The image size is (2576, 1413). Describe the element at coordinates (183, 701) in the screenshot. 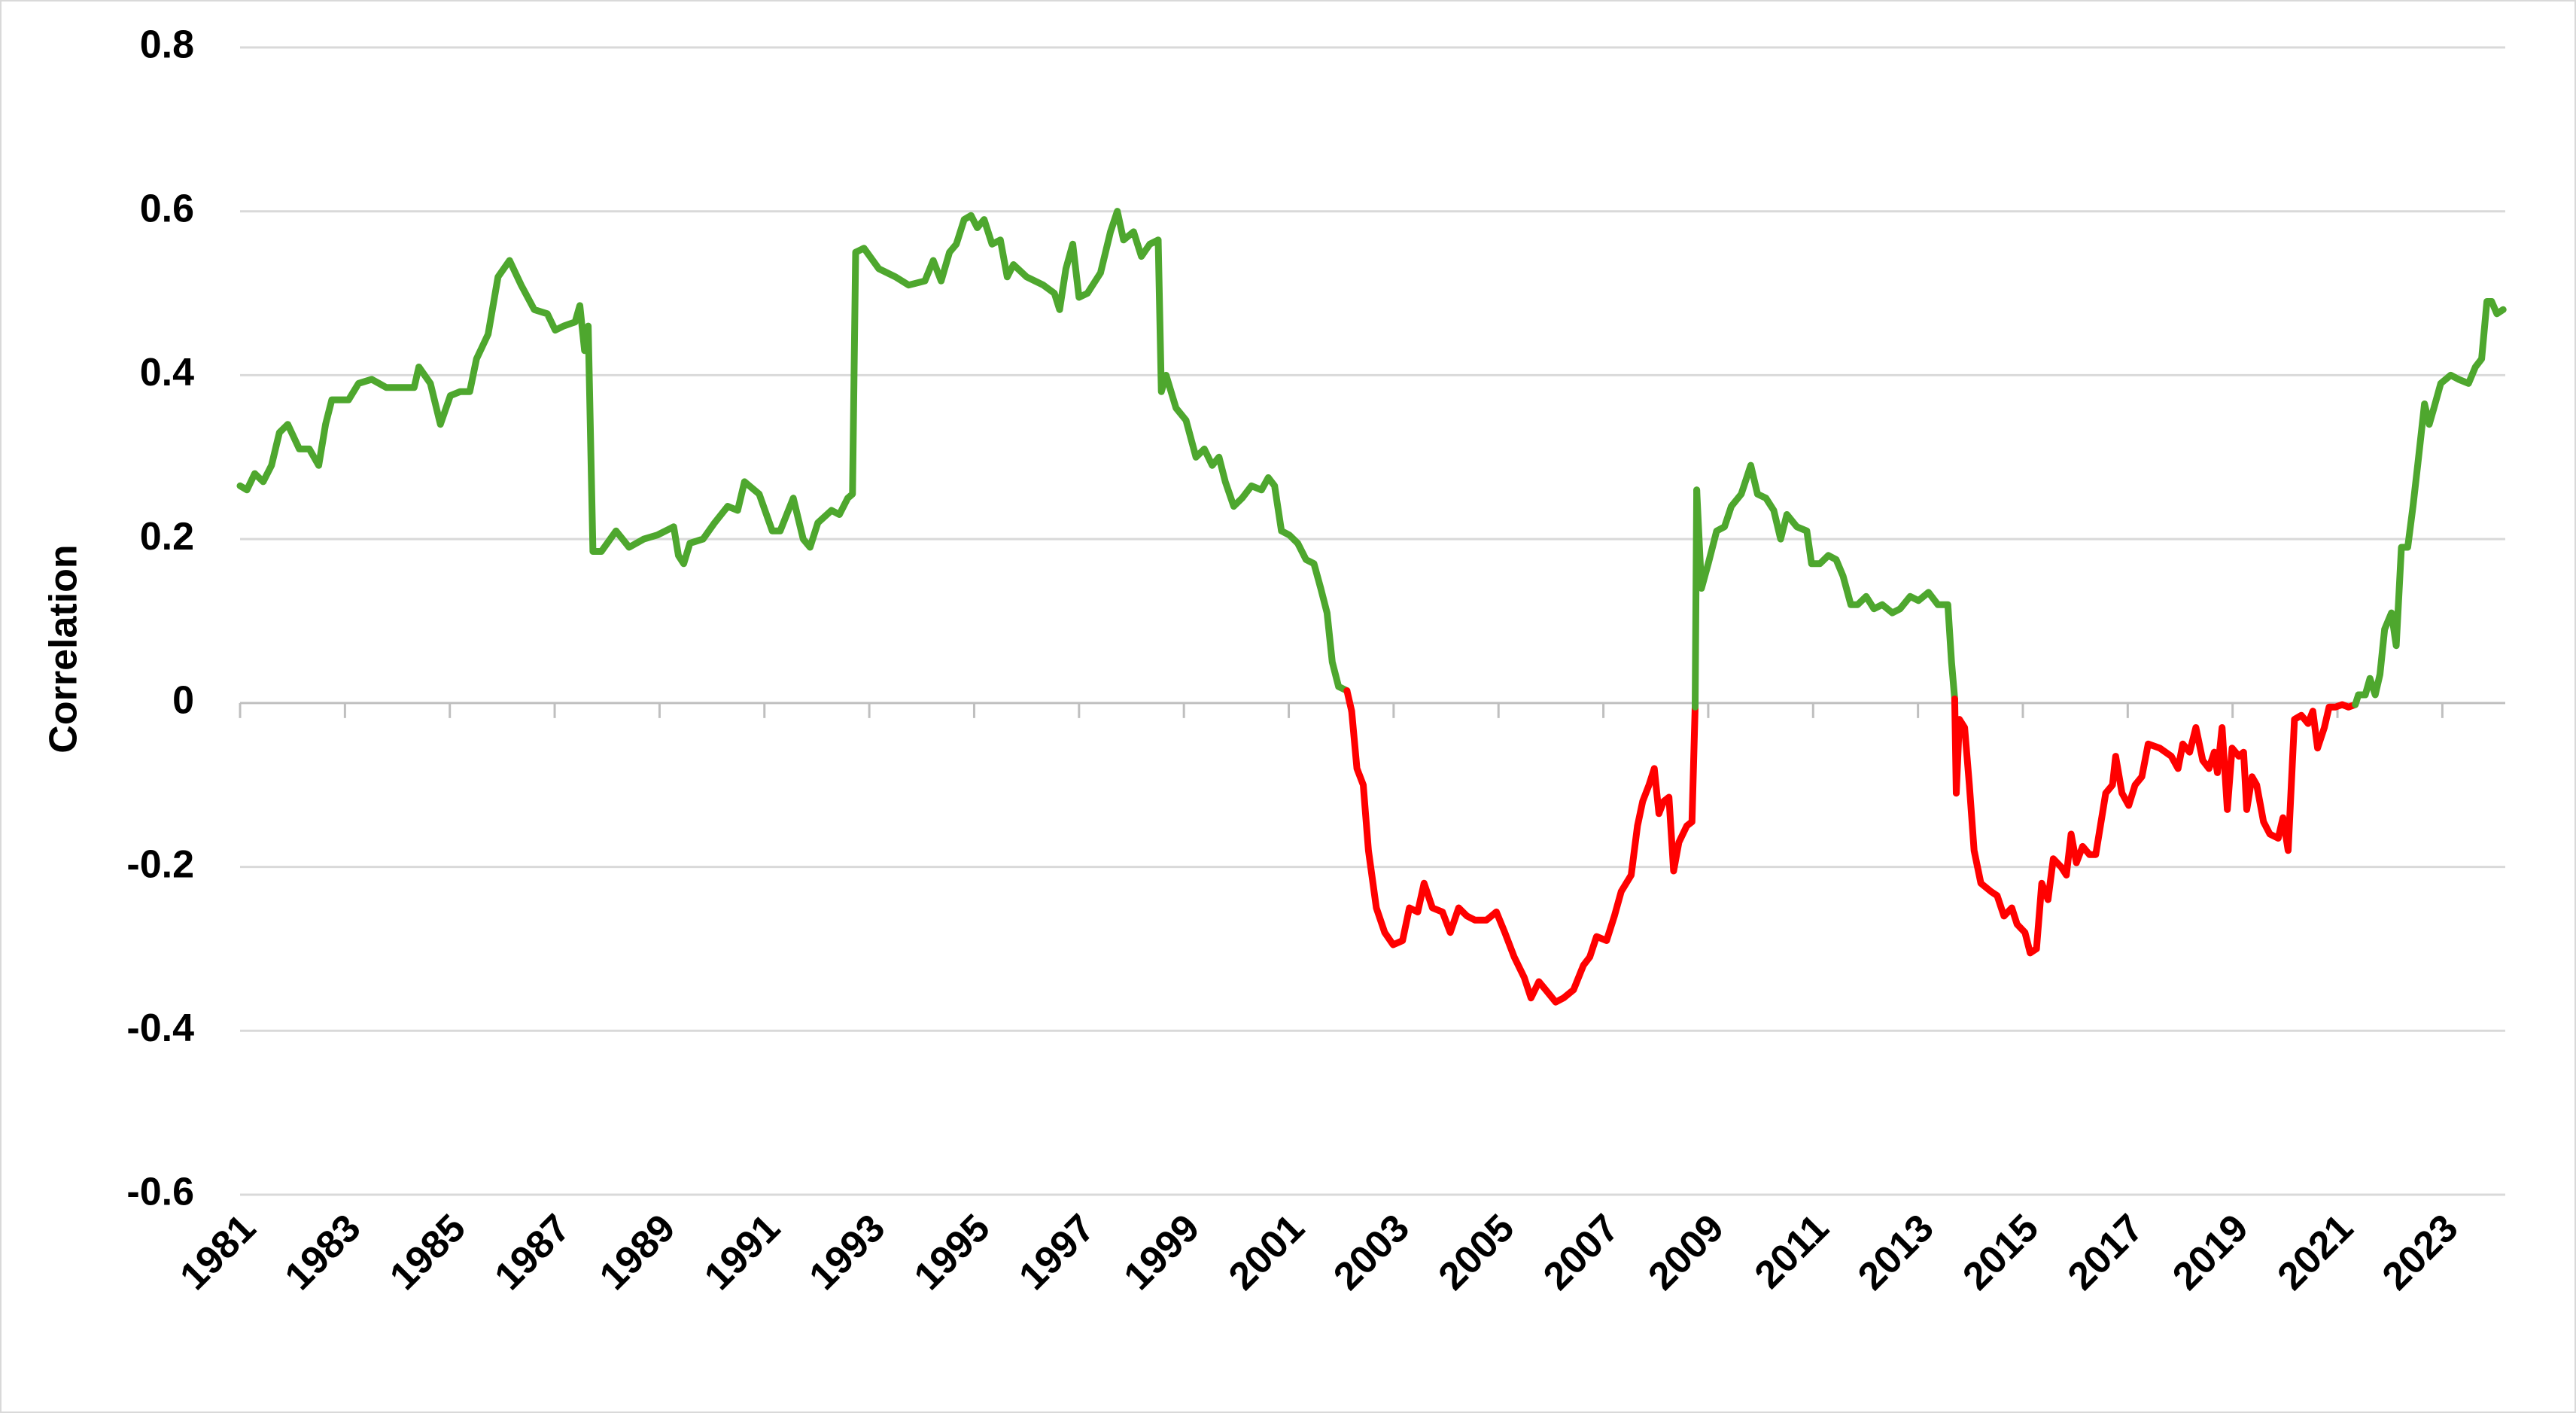

I see `y-tick-label: 0` at that location.